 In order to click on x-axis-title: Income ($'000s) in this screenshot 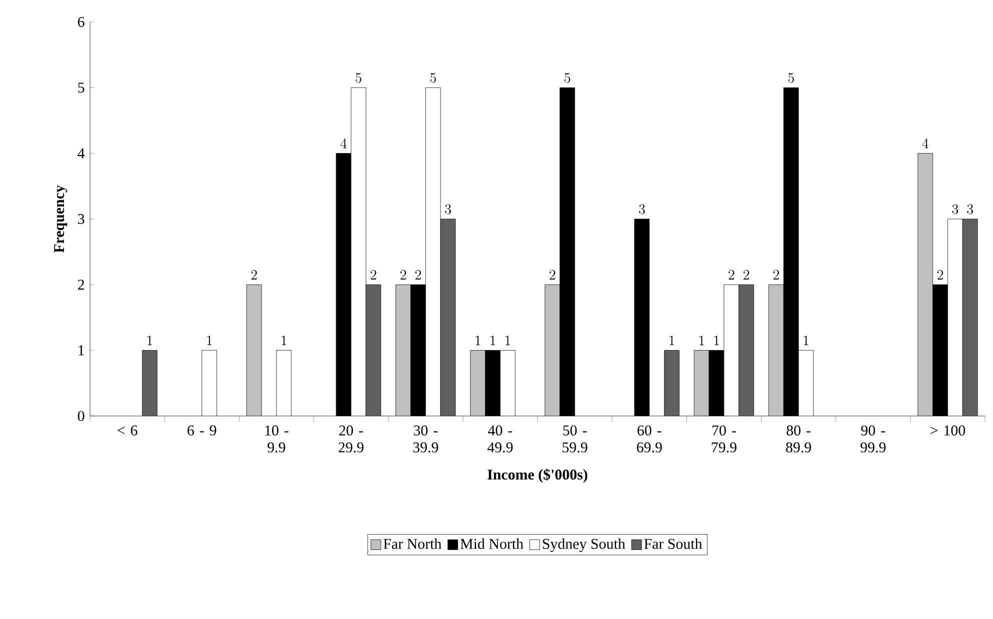, I will do `click(538, 475)`.